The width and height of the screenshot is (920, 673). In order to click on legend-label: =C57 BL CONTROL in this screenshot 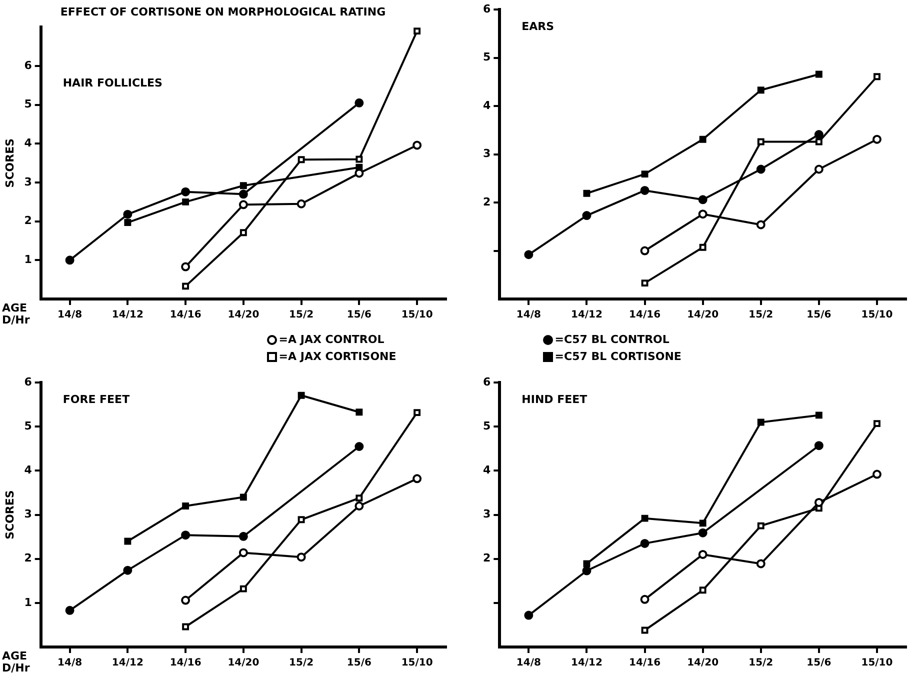, I will do `click(612, 339)`.